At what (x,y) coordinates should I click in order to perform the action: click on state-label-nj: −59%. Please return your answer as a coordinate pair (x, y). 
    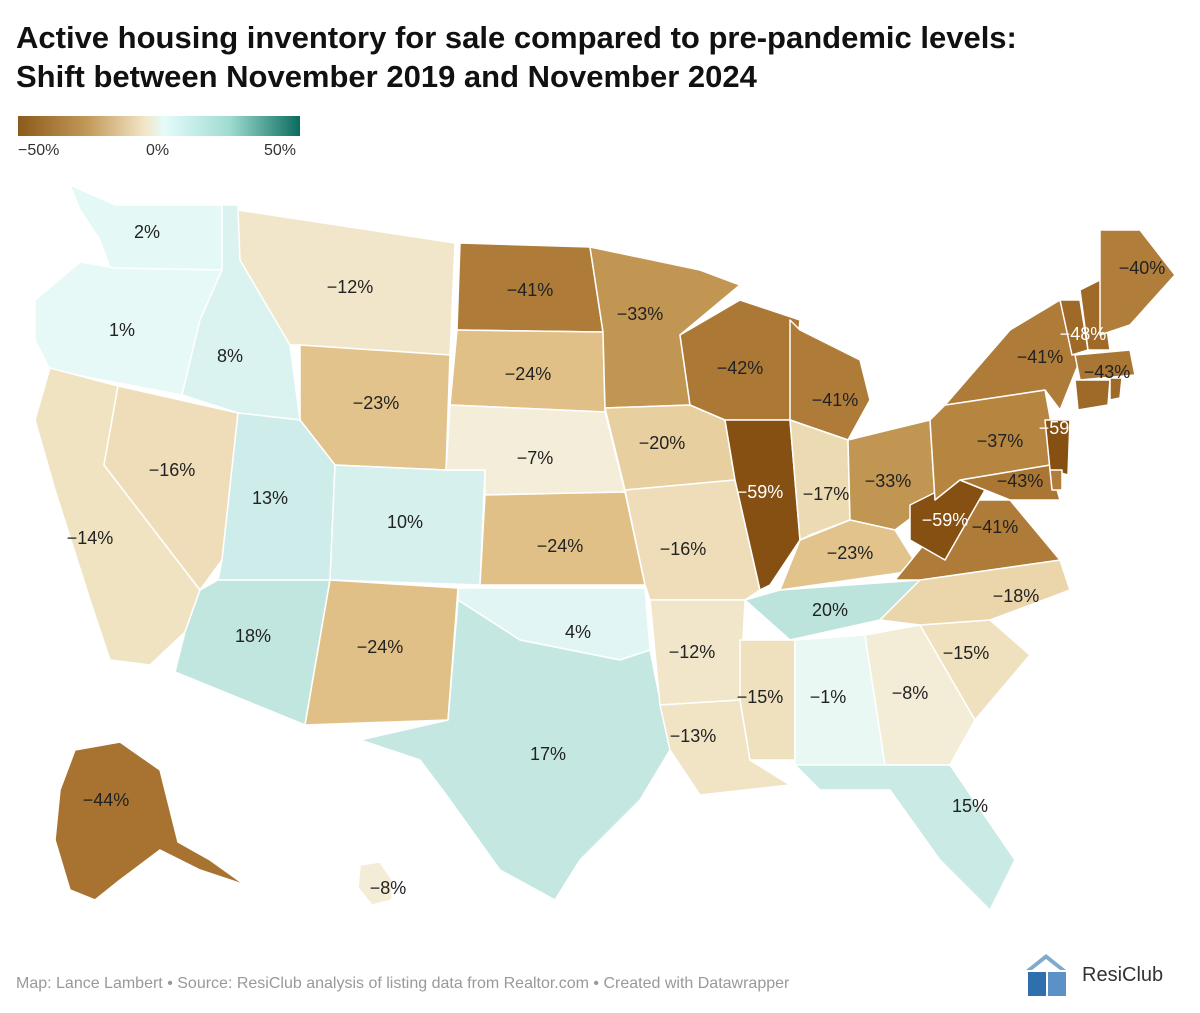
    Looking at the image, I should click on (1062, 428).